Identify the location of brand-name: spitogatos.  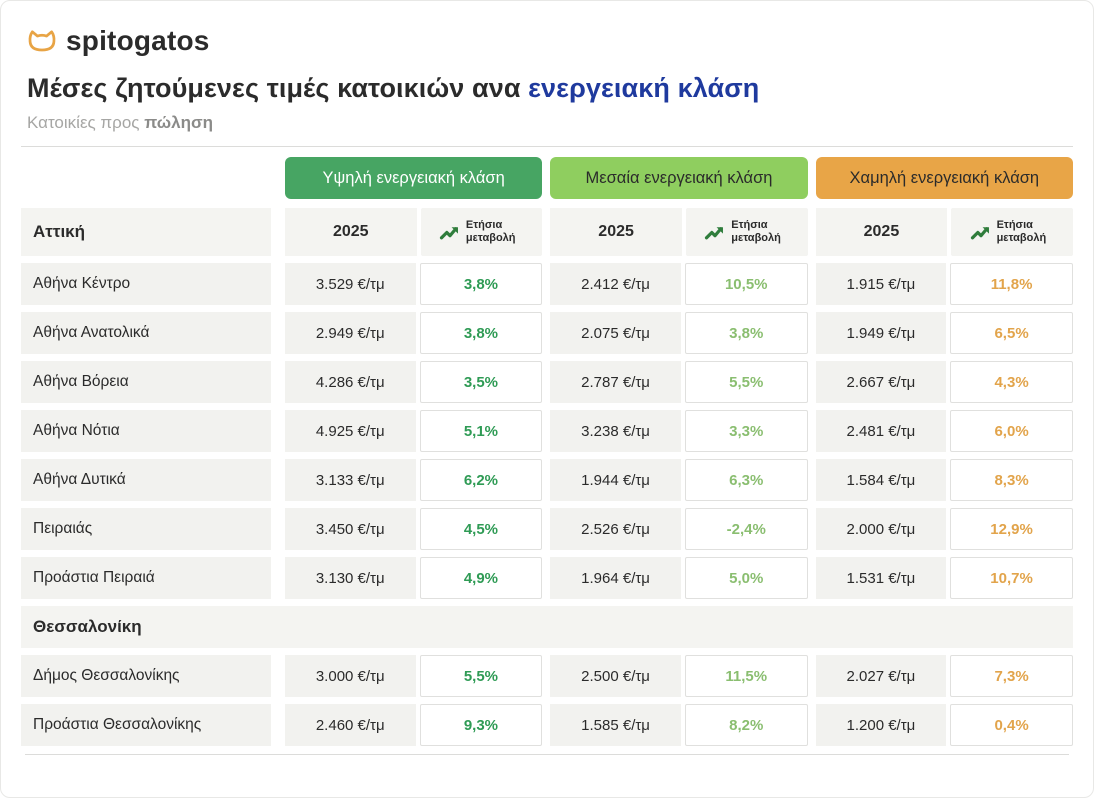
(138, 40).